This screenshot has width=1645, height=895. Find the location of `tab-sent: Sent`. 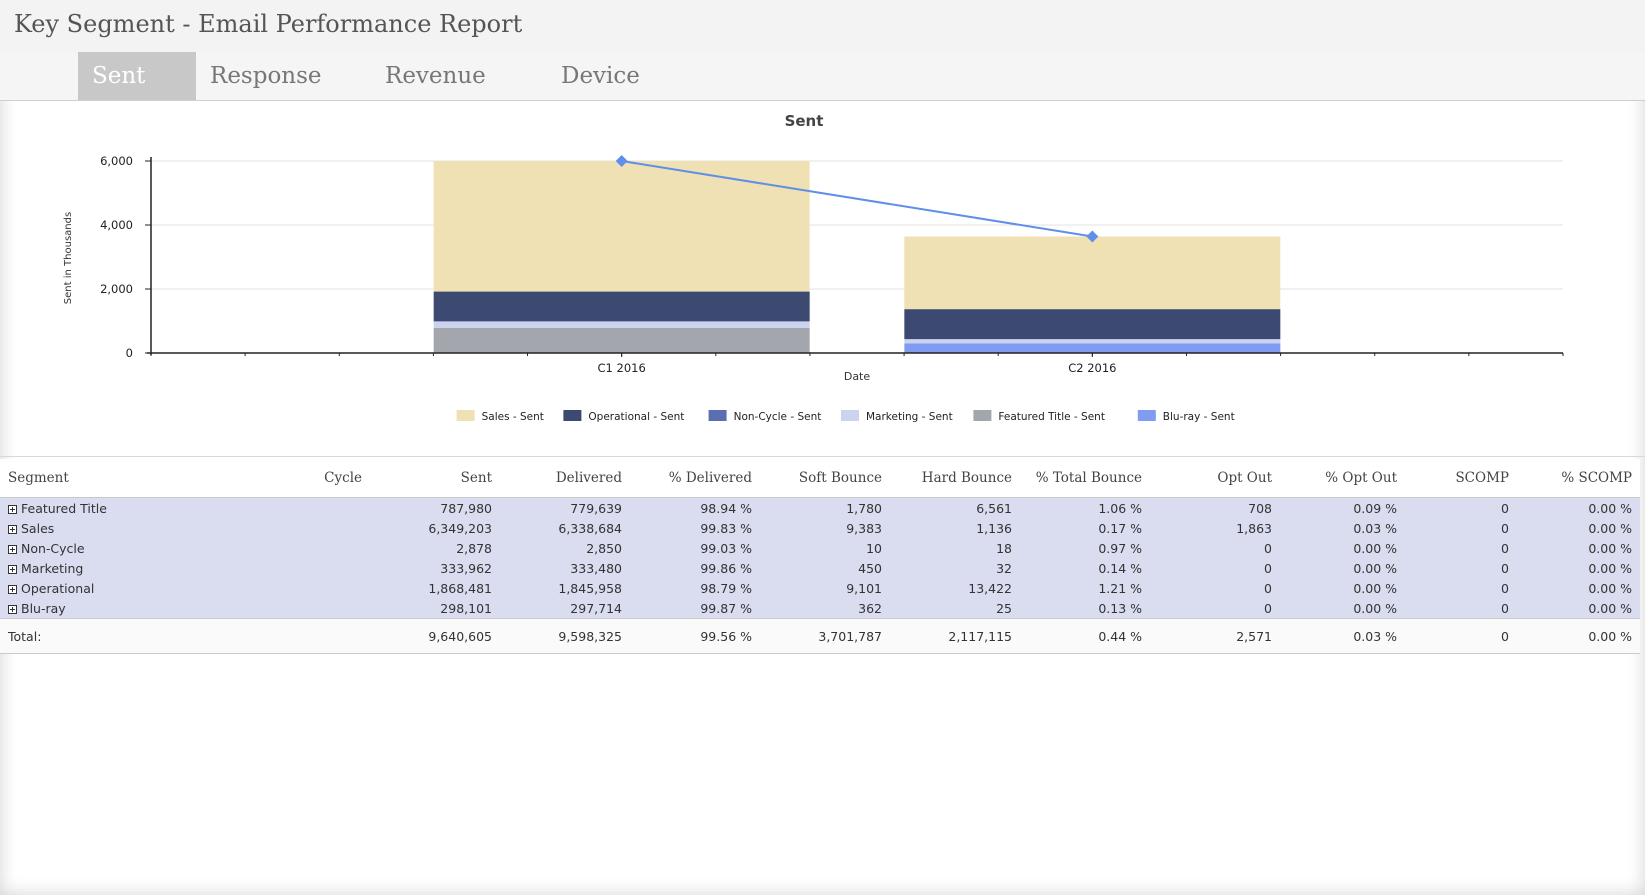

tab-sent: Sent is located at coordinates (137, 76).